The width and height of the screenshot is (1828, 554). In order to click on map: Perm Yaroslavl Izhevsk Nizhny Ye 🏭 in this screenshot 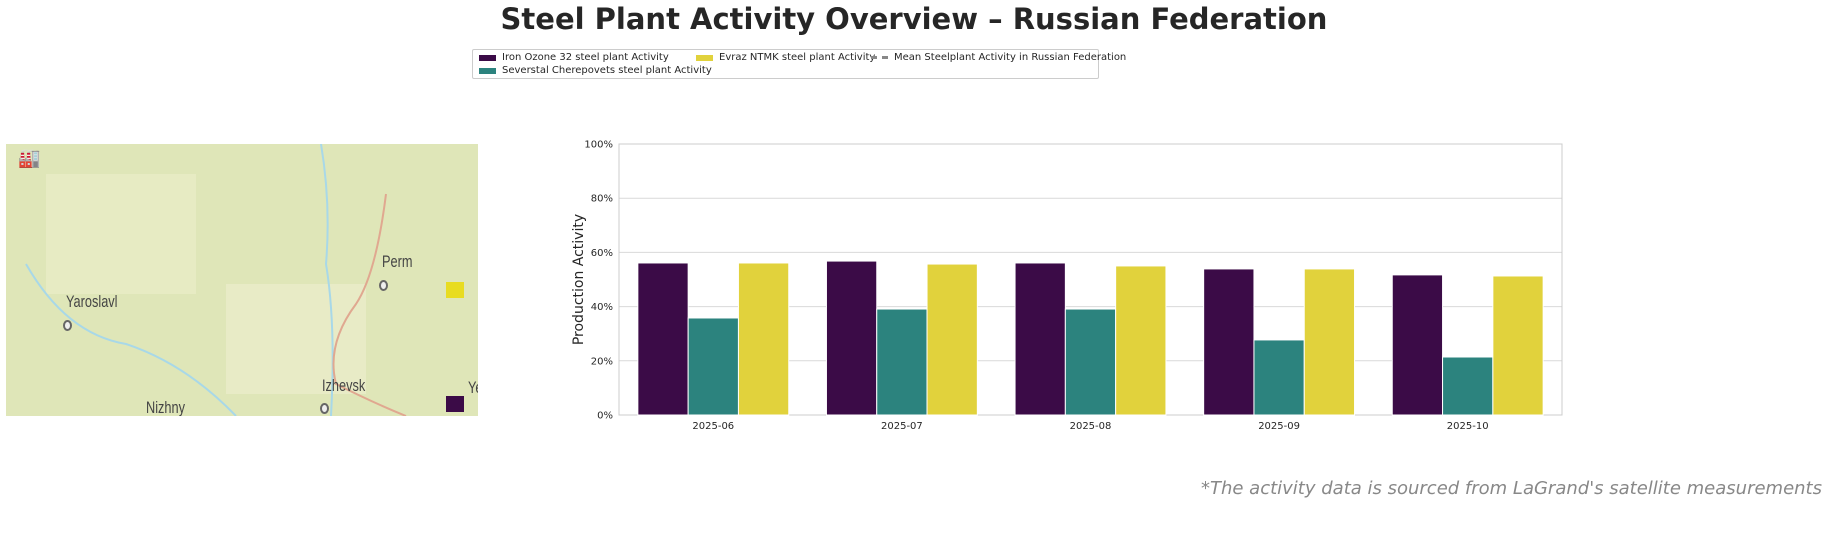, I will do `click(242, 280)`.